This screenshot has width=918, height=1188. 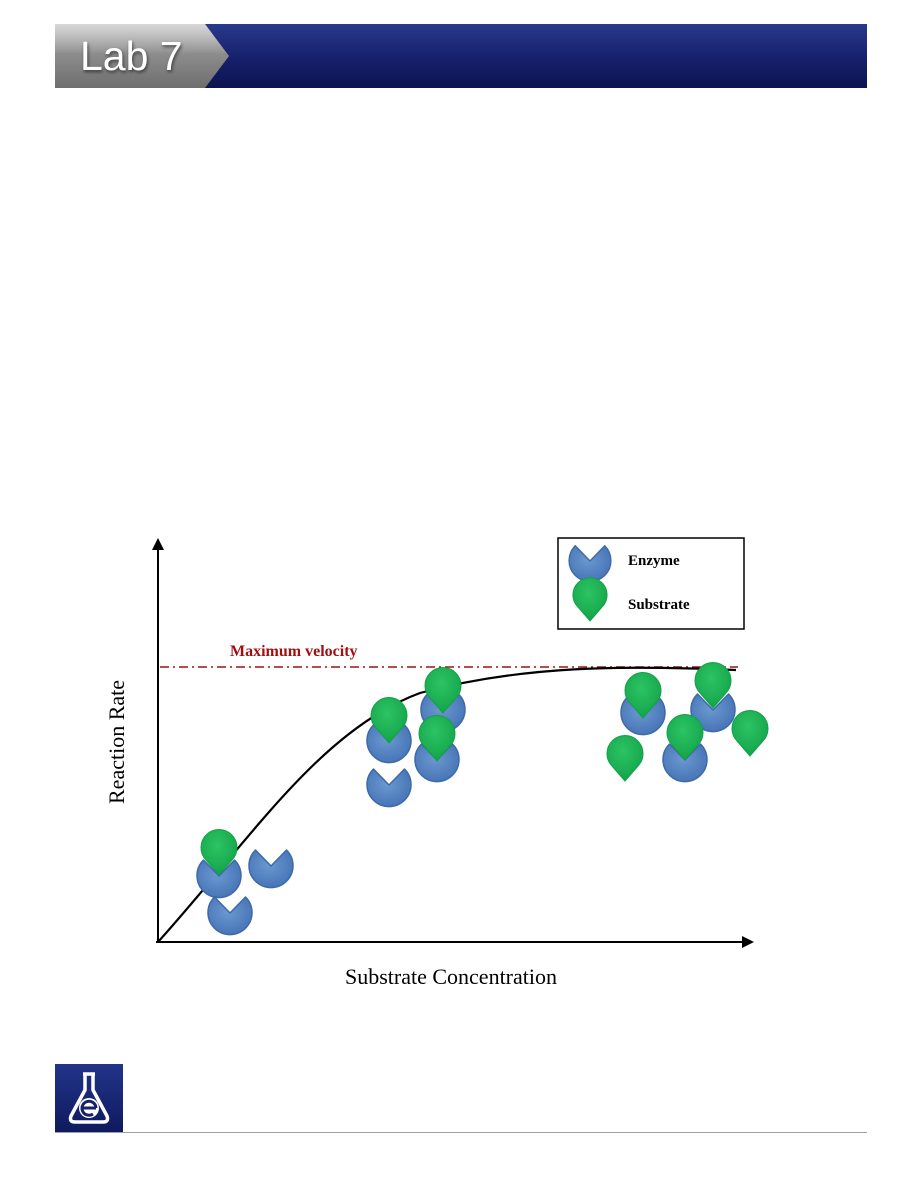 I want to click on page-title: Lab 7, so click(x=131, y=56).